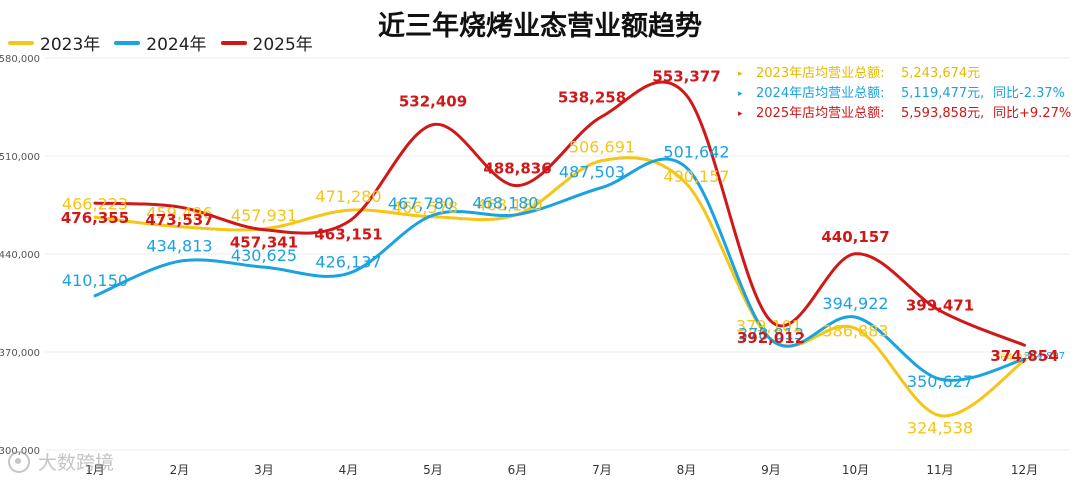 The image size is (1080, 481). I want to click on data-label: 466,223, so click(95, 203).